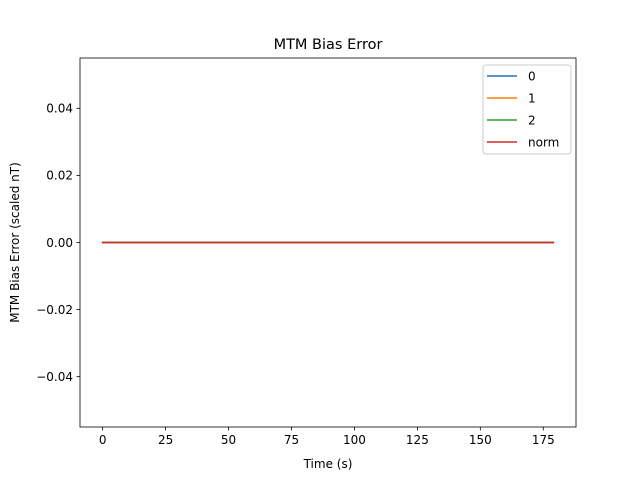 Image resolution: width=640 pixels, height=480 pixels. I want to click on y-tick-label: 0.04, so click(59, 109).